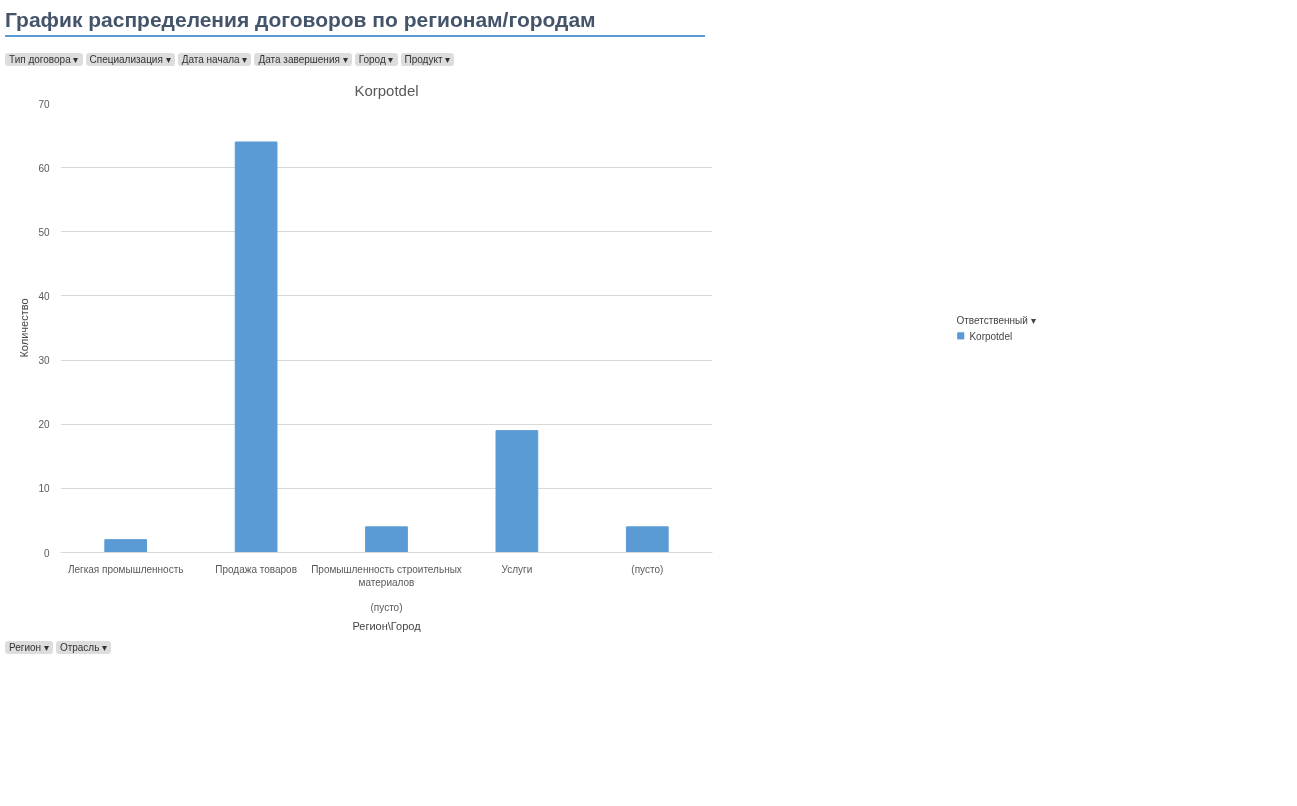 This screenshot has height=806, width=1297. Describe the element at coordinates (44, 361) in the screenshot. I see `y-tick-label: 30` at that location.